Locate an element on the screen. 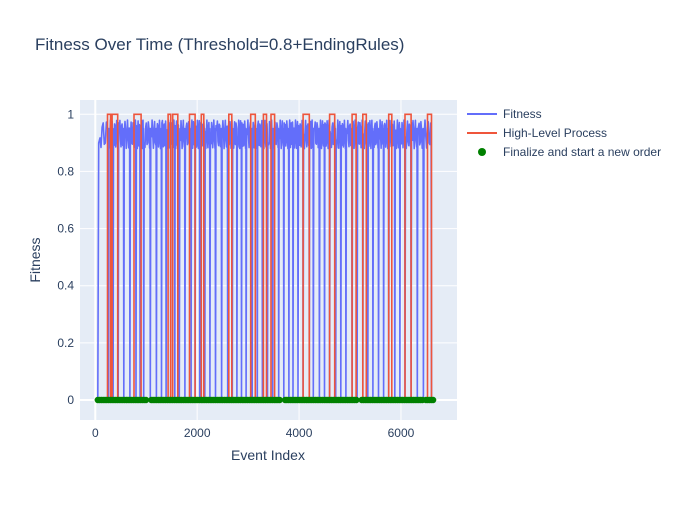 The height and width of the screenshot is (505, 700). finalize-markers-group is located at coordinates (265, 400).